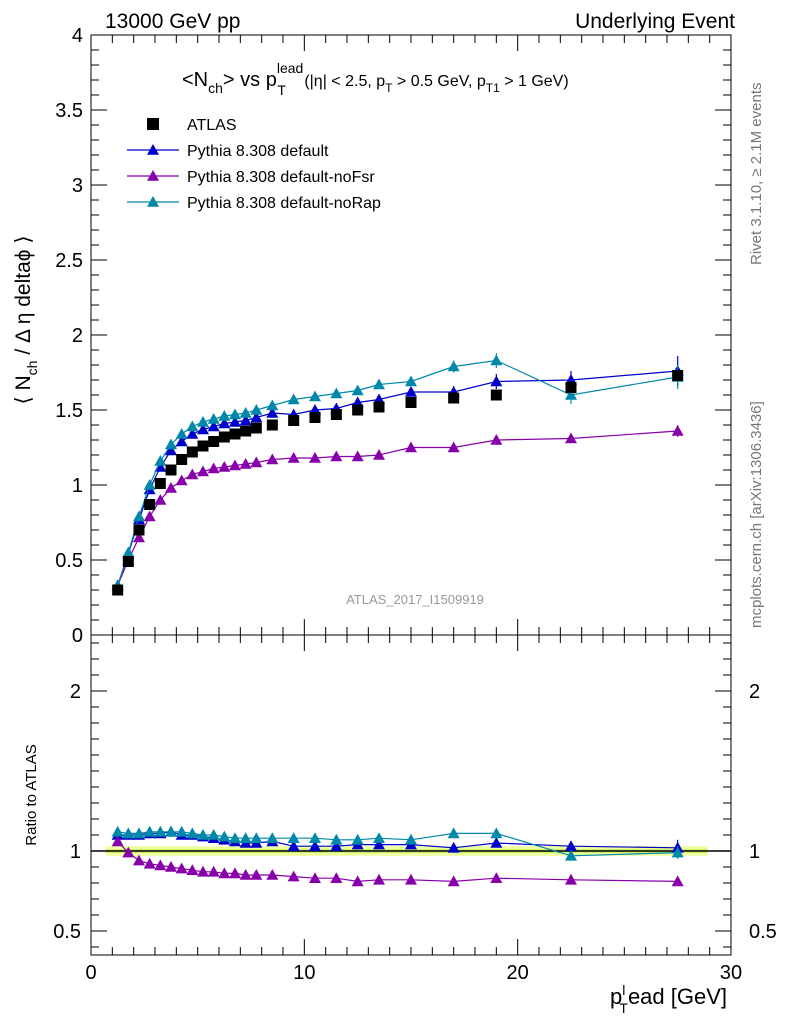 The width and height of the screenshot is (786, 1024). I want to click on title-part-a: <N, so click(195, 80).